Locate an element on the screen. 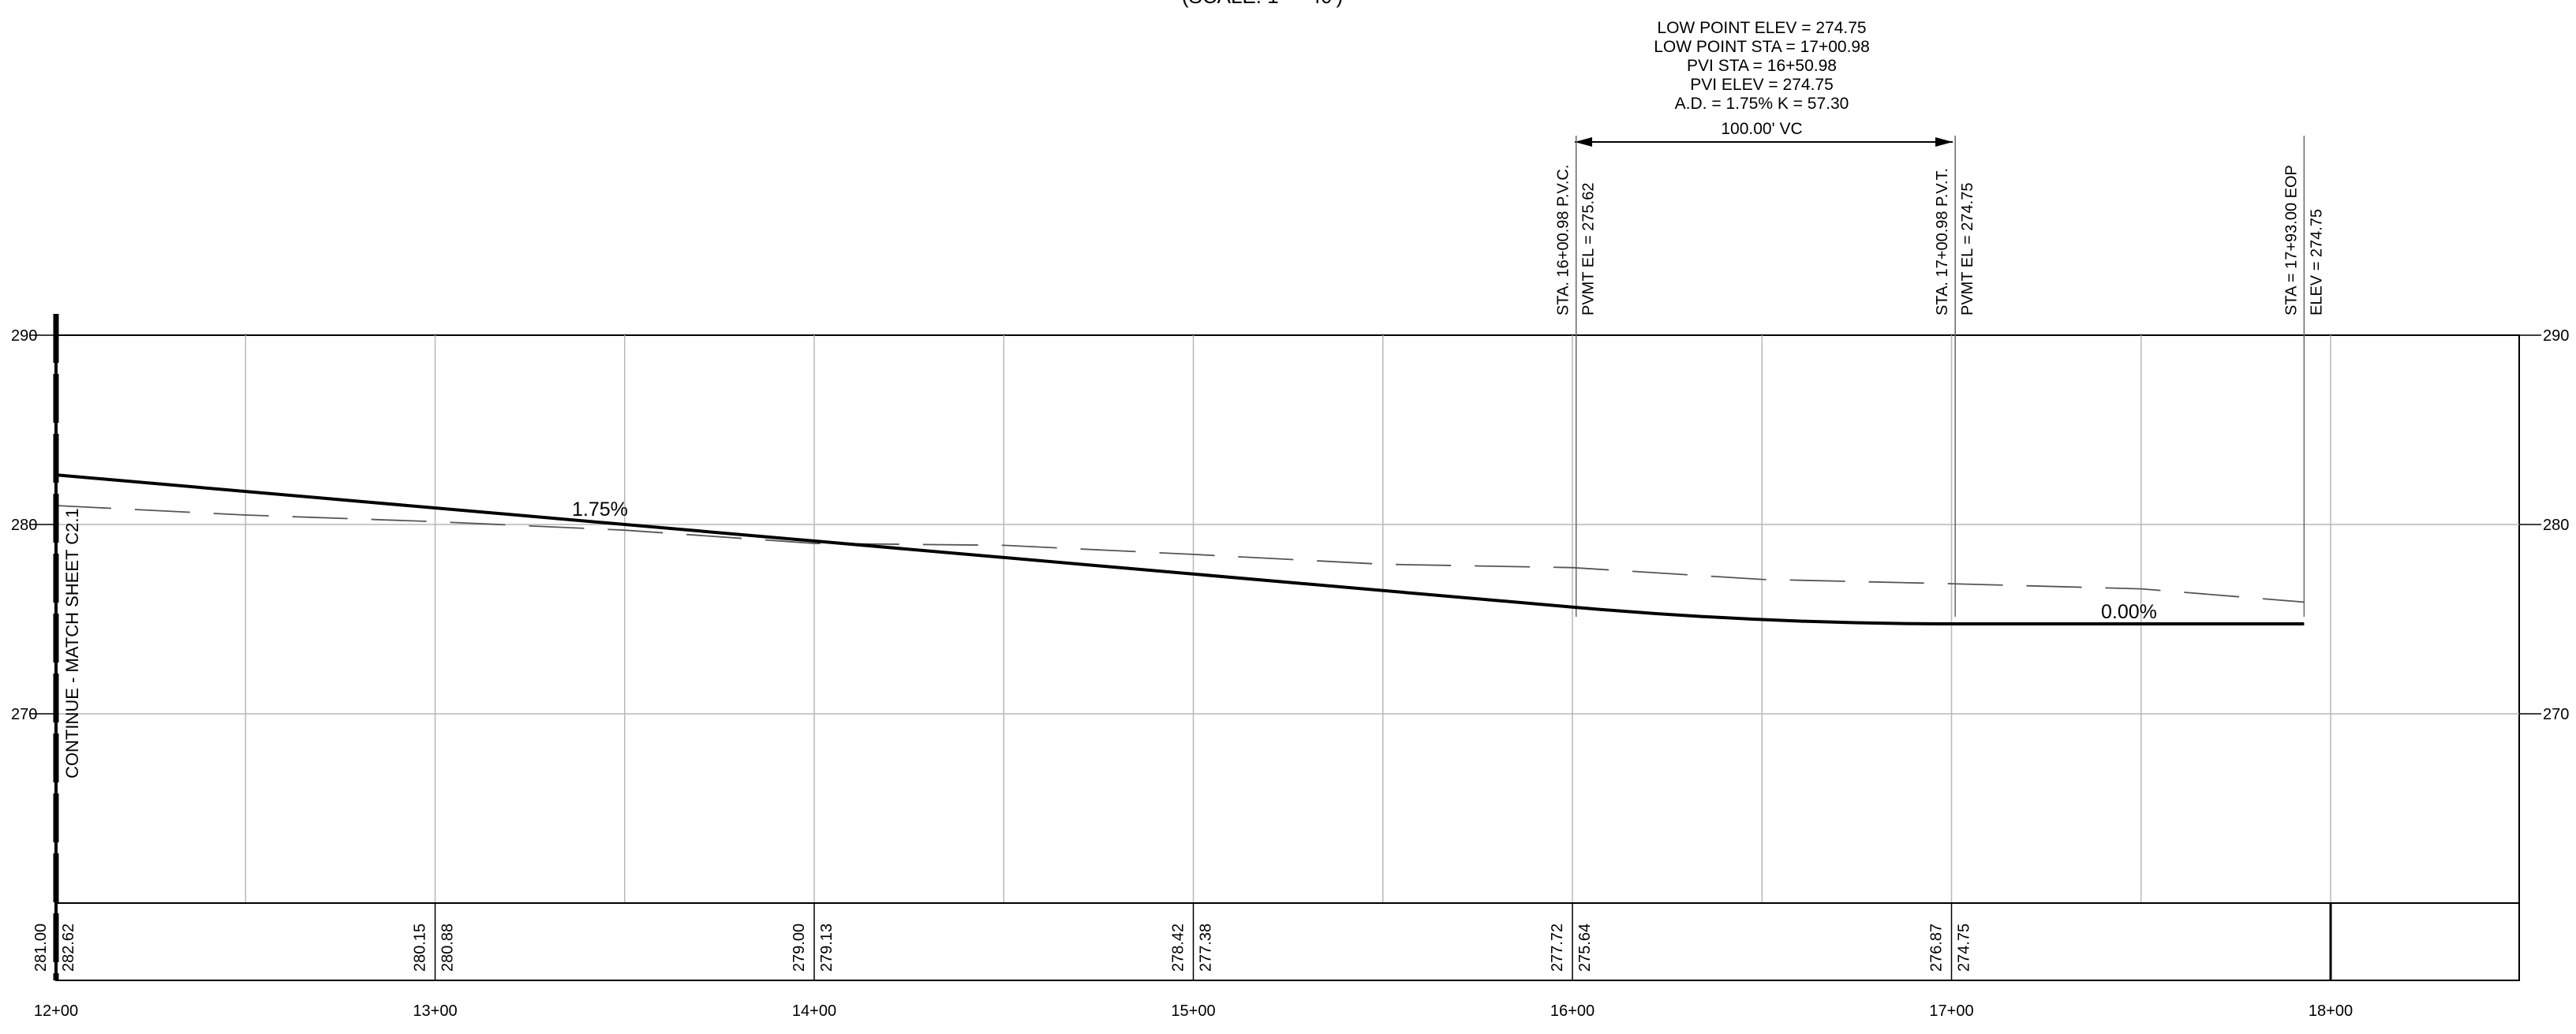 Image resolution: width=2576 pixels, height=1034 pixels. station-tick-label: 13+00 is located at coordinates (435, 1011).